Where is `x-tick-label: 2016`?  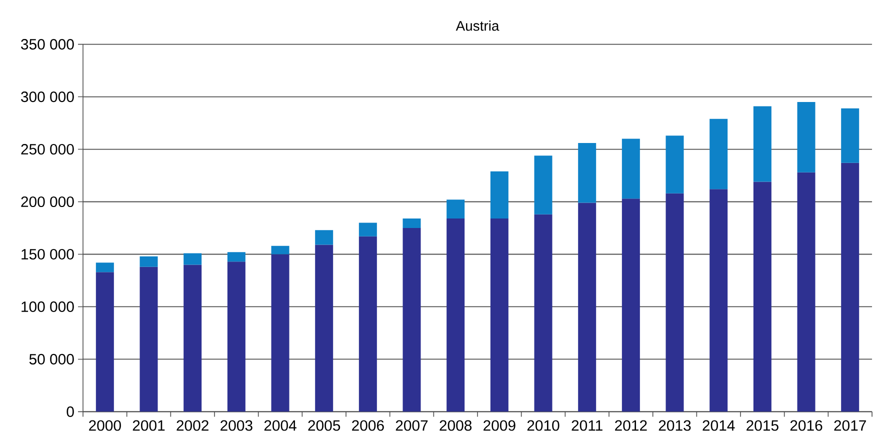
x-tick-label: 2016 is located at coordinates (806, 425).